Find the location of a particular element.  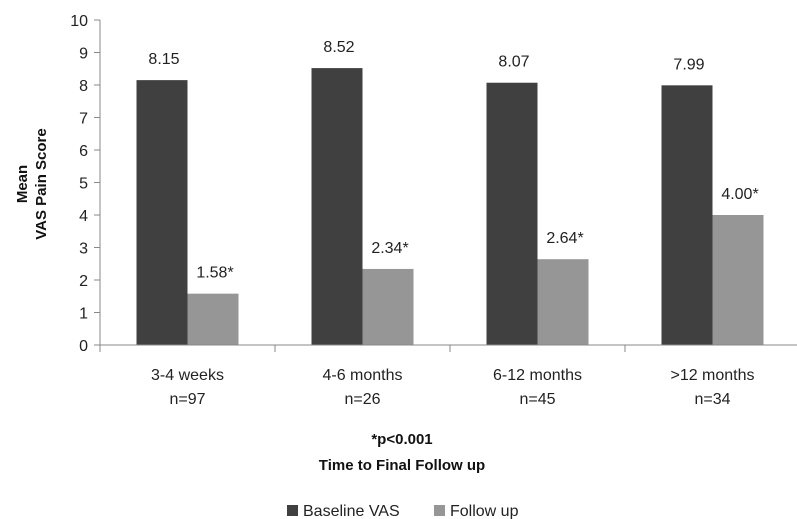

y-tick-label: 7 is located at coordinates (83, 119).